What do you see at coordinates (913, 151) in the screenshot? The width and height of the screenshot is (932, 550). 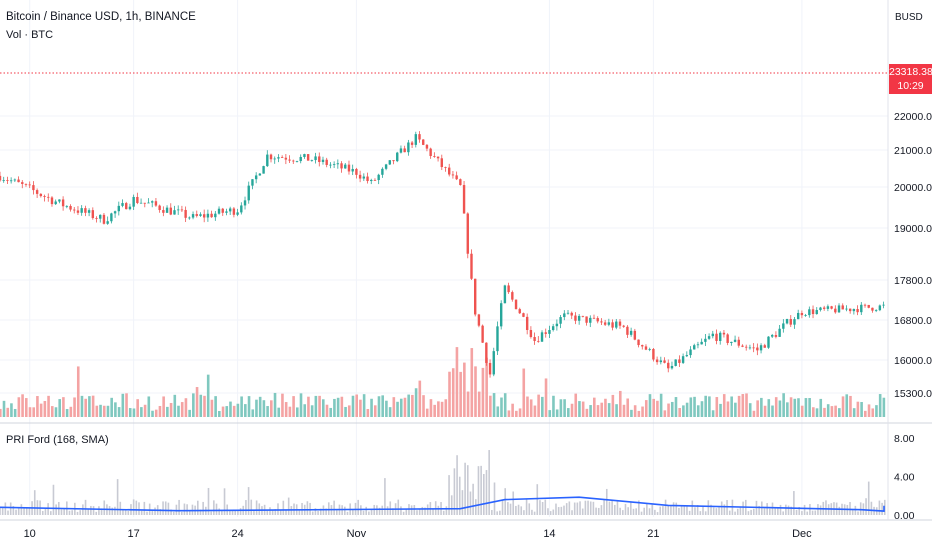 I see `price-tick-label: 21000.00` at bounding box center [913, 151].